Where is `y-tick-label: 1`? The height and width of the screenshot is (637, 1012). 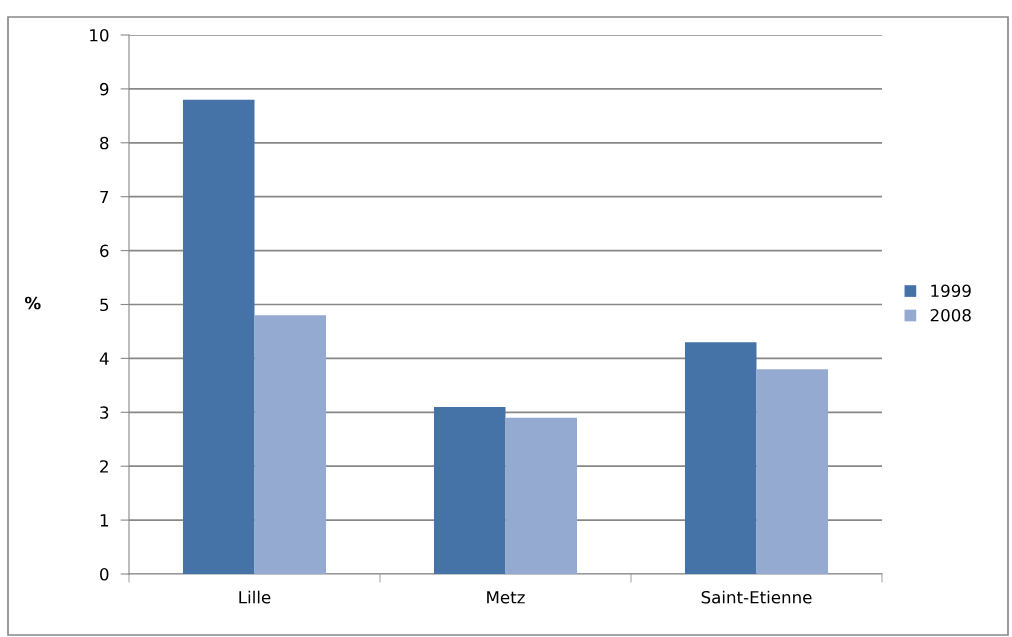 y-tick-label: 1 is located at coordinates (104, 520).